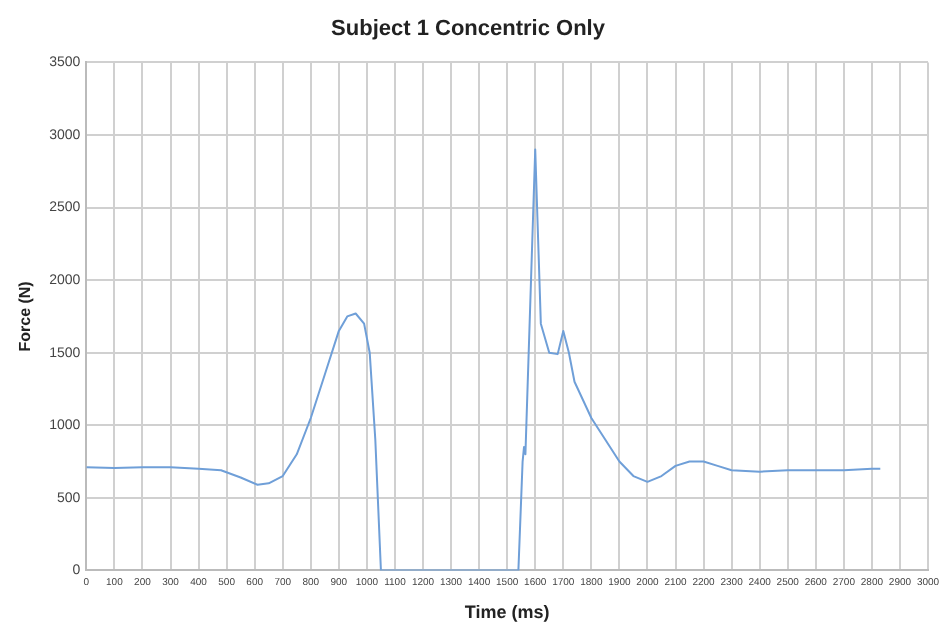 This screenshot has width=948, height=640. I want to click on y-axis-title: Force (N), so click(25, 316).